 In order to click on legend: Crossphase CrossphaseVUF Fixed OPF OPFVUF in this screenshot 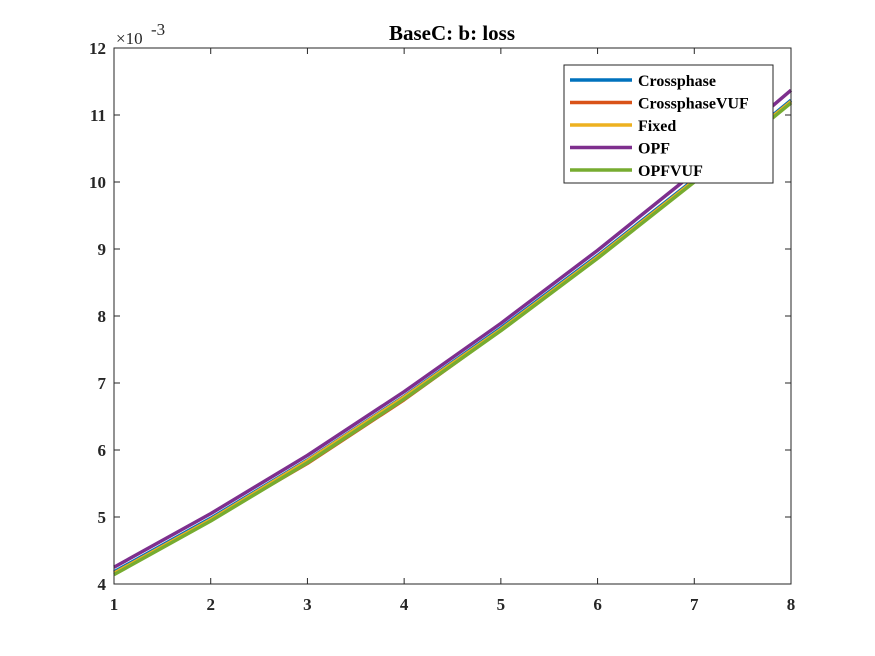, I will do `click(668, 124)`.